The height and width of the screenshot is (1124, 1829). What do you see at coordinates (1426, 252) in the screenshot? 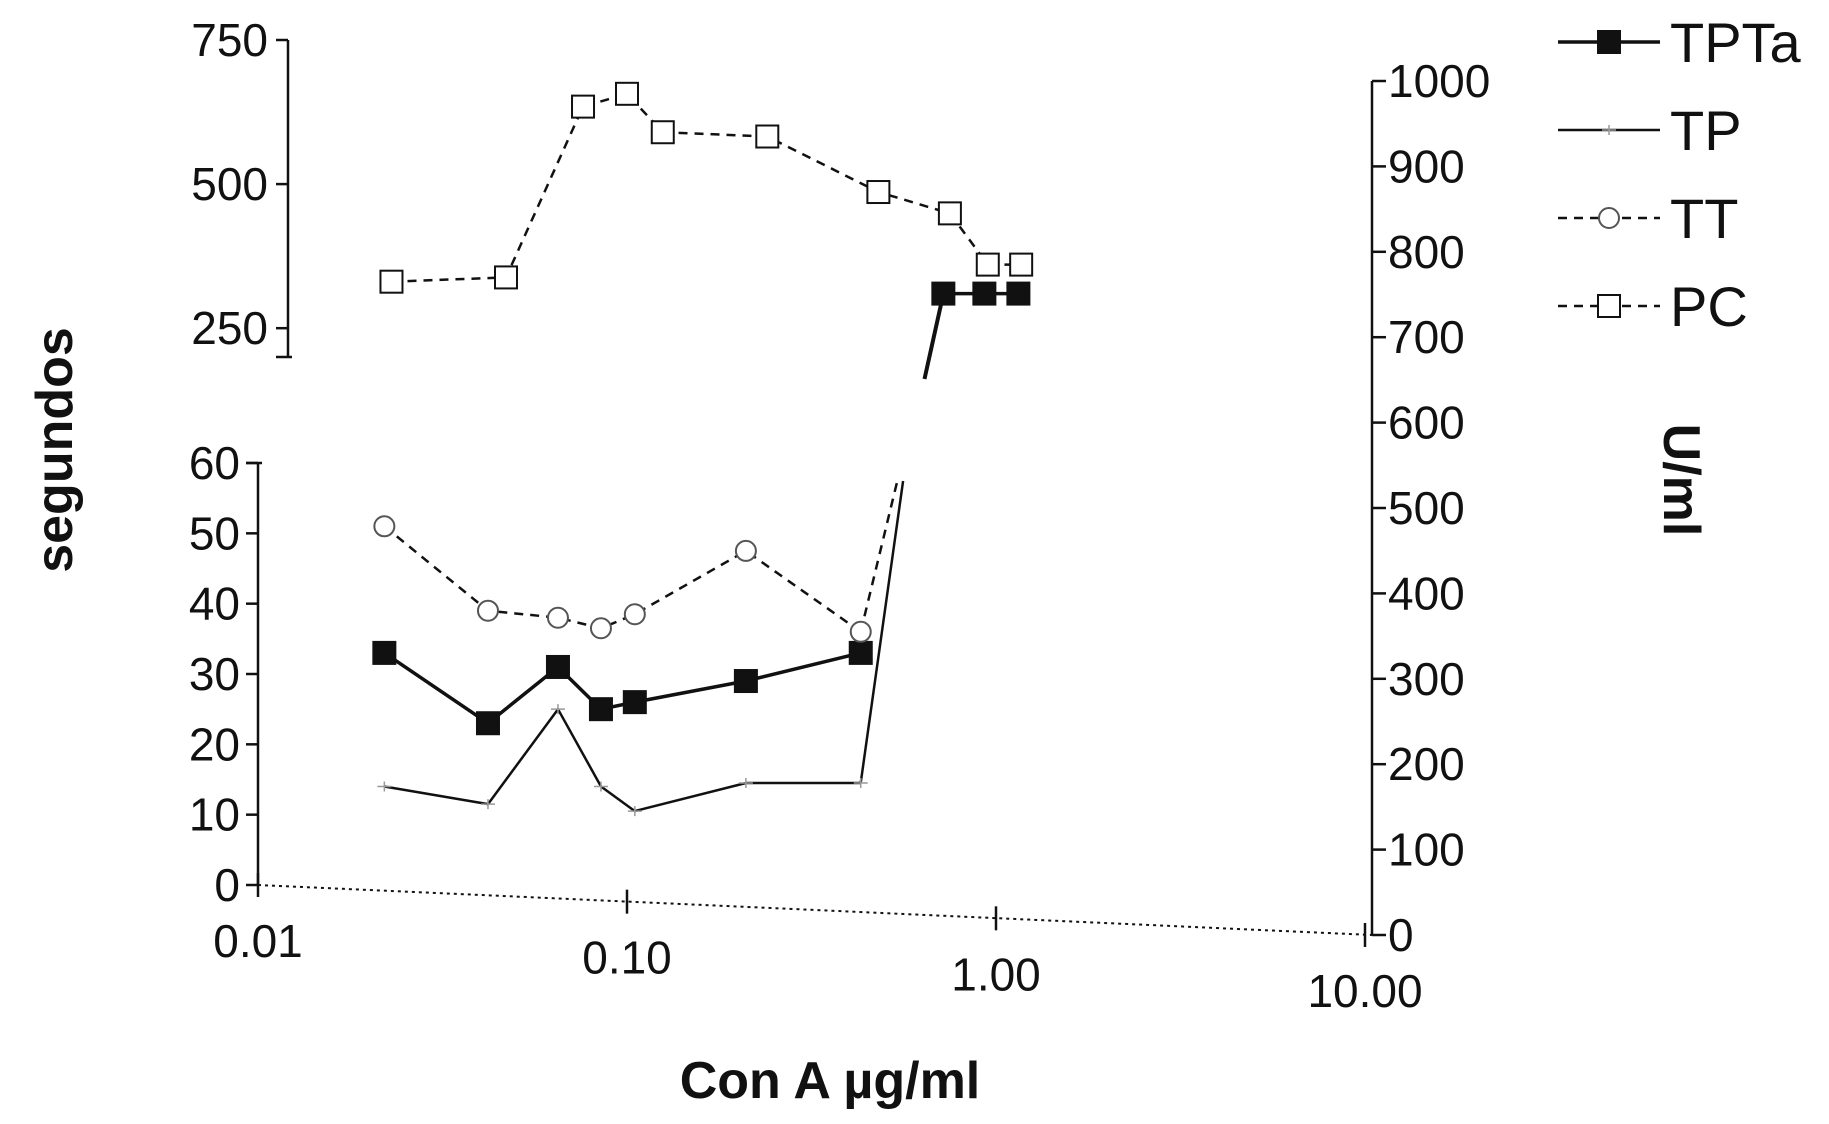
I see `y-right-tick-label: 800` at bounding box center [1426, 252].